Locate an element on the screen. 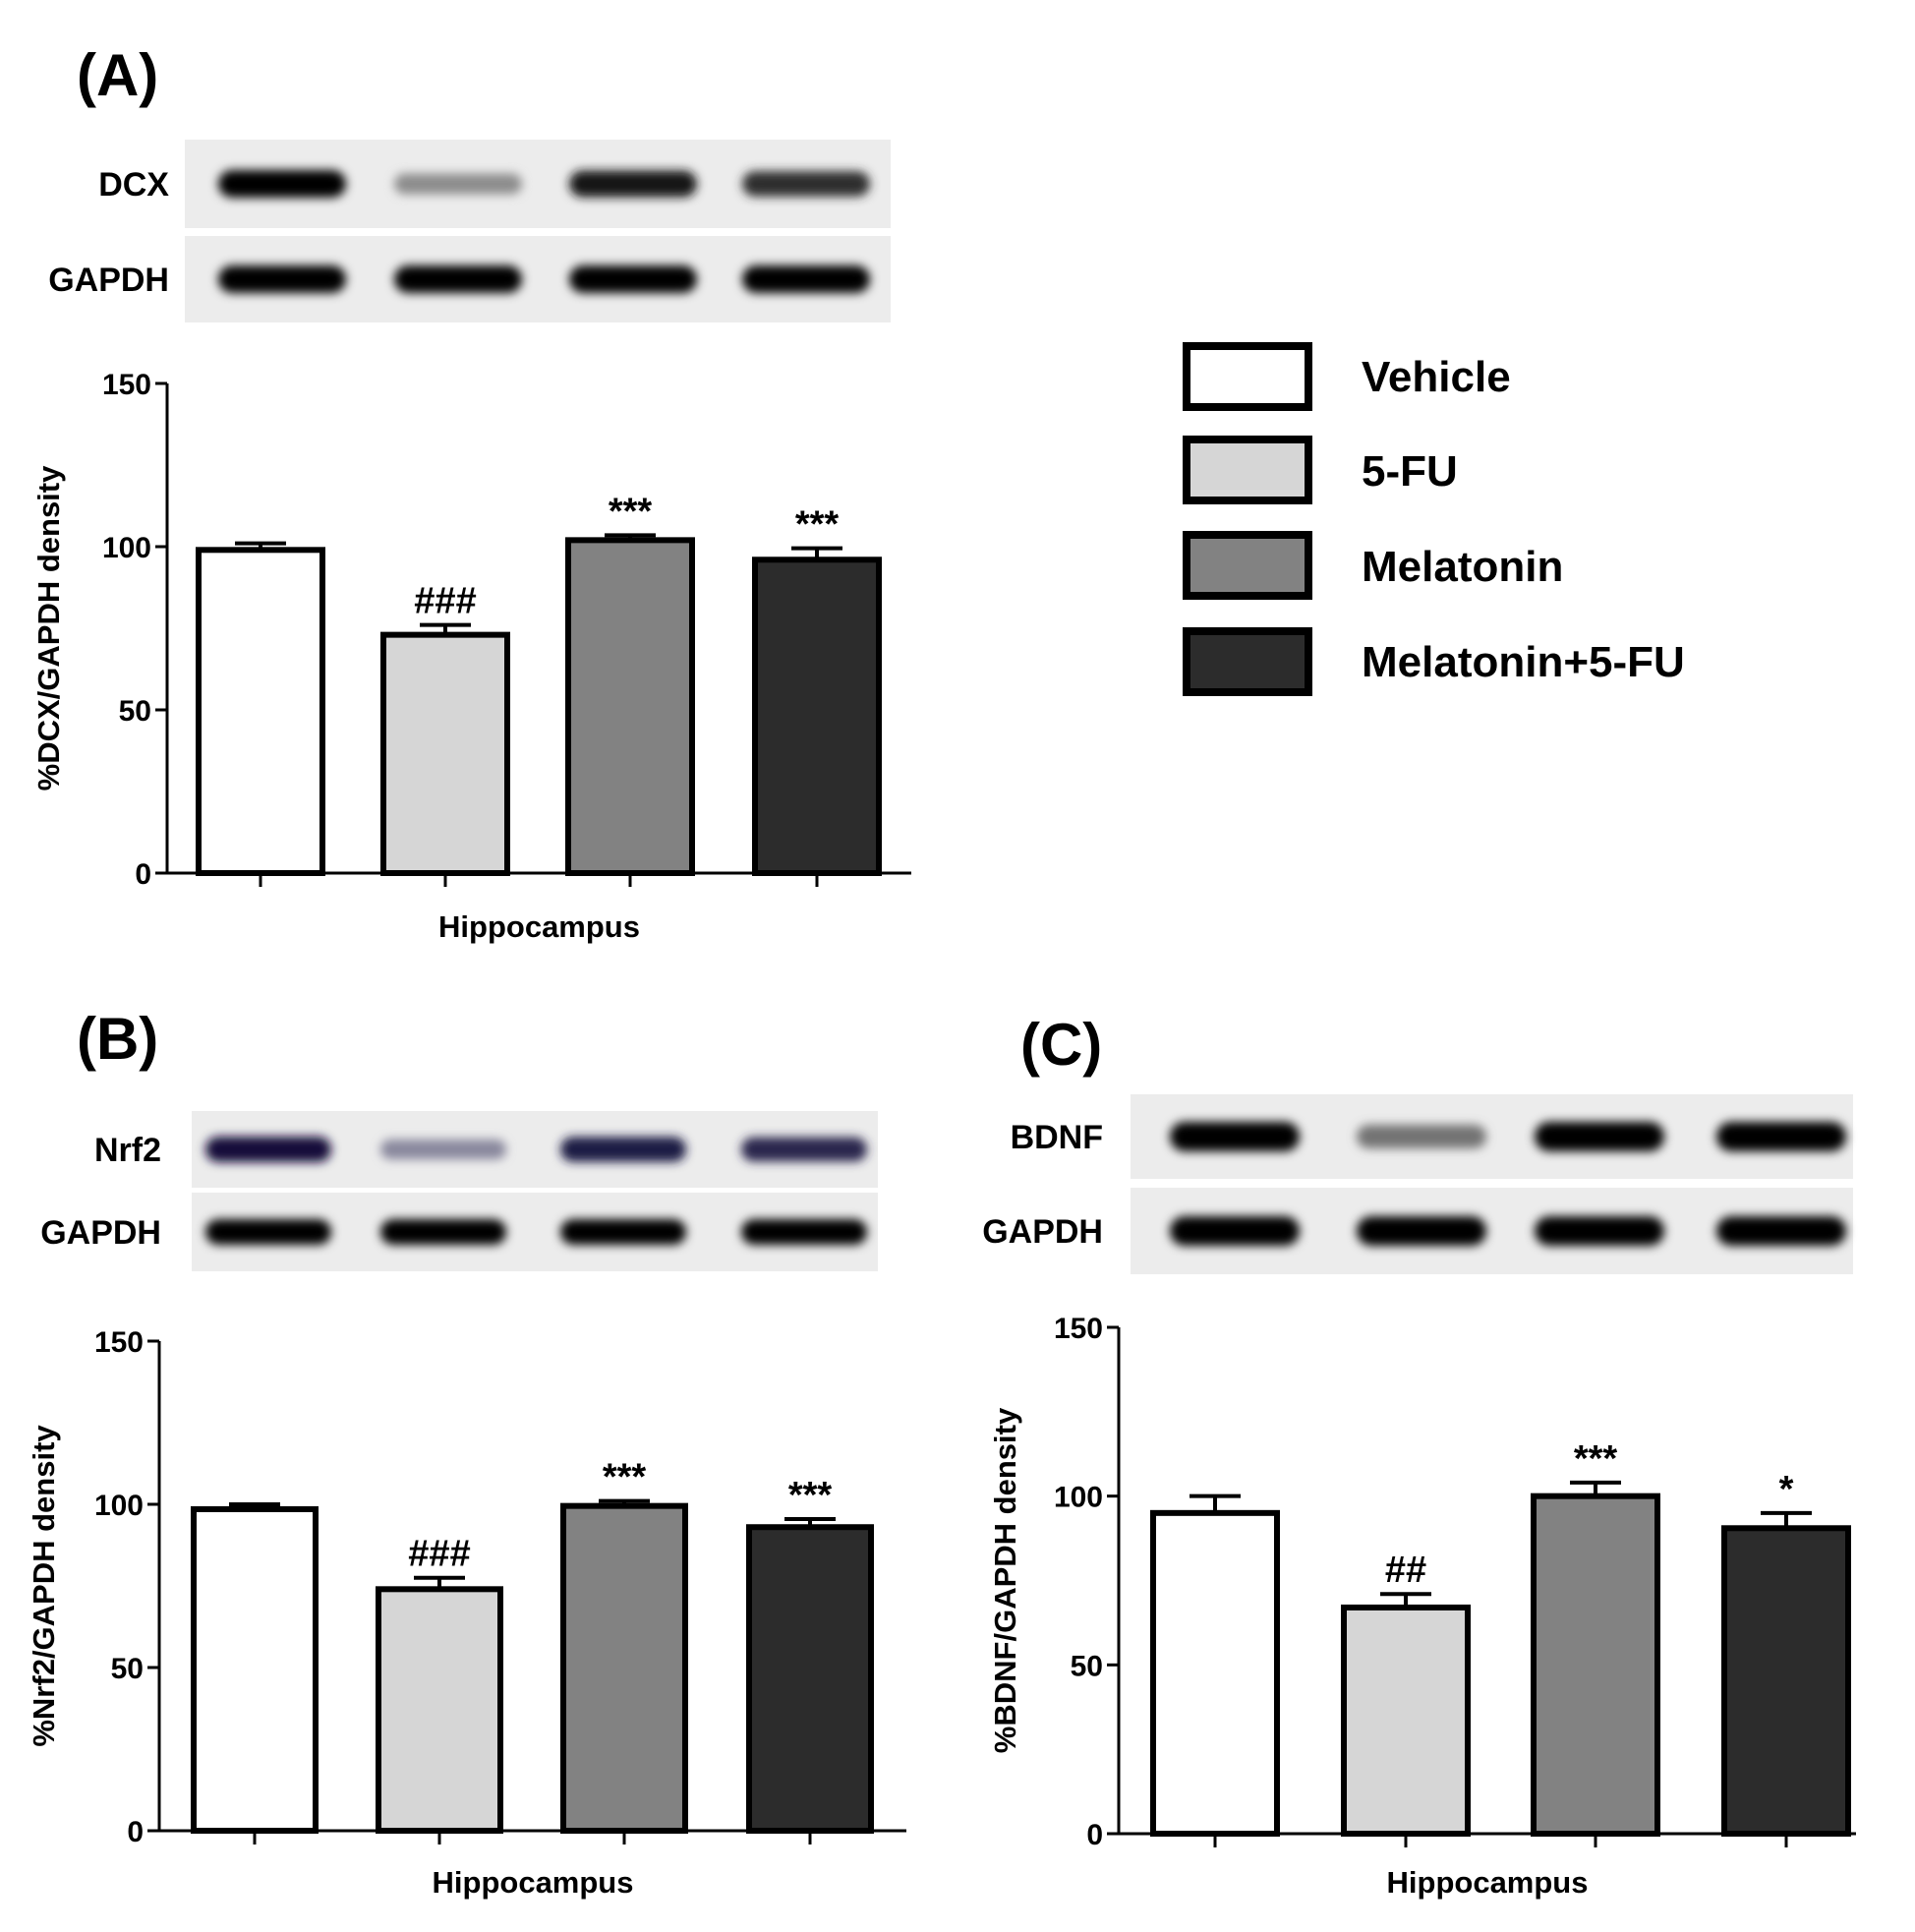 The image size is (1915, 1932). blot-label: DCX is located at coordinates (133, 185).